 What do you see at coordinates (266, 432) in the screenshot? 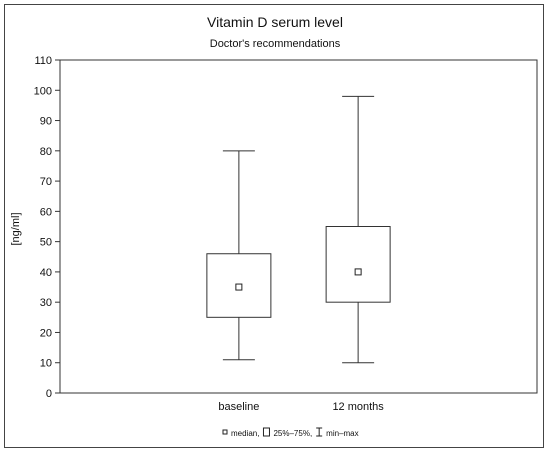
I see `legend-box-symbol` at bounding box center [266, 432].